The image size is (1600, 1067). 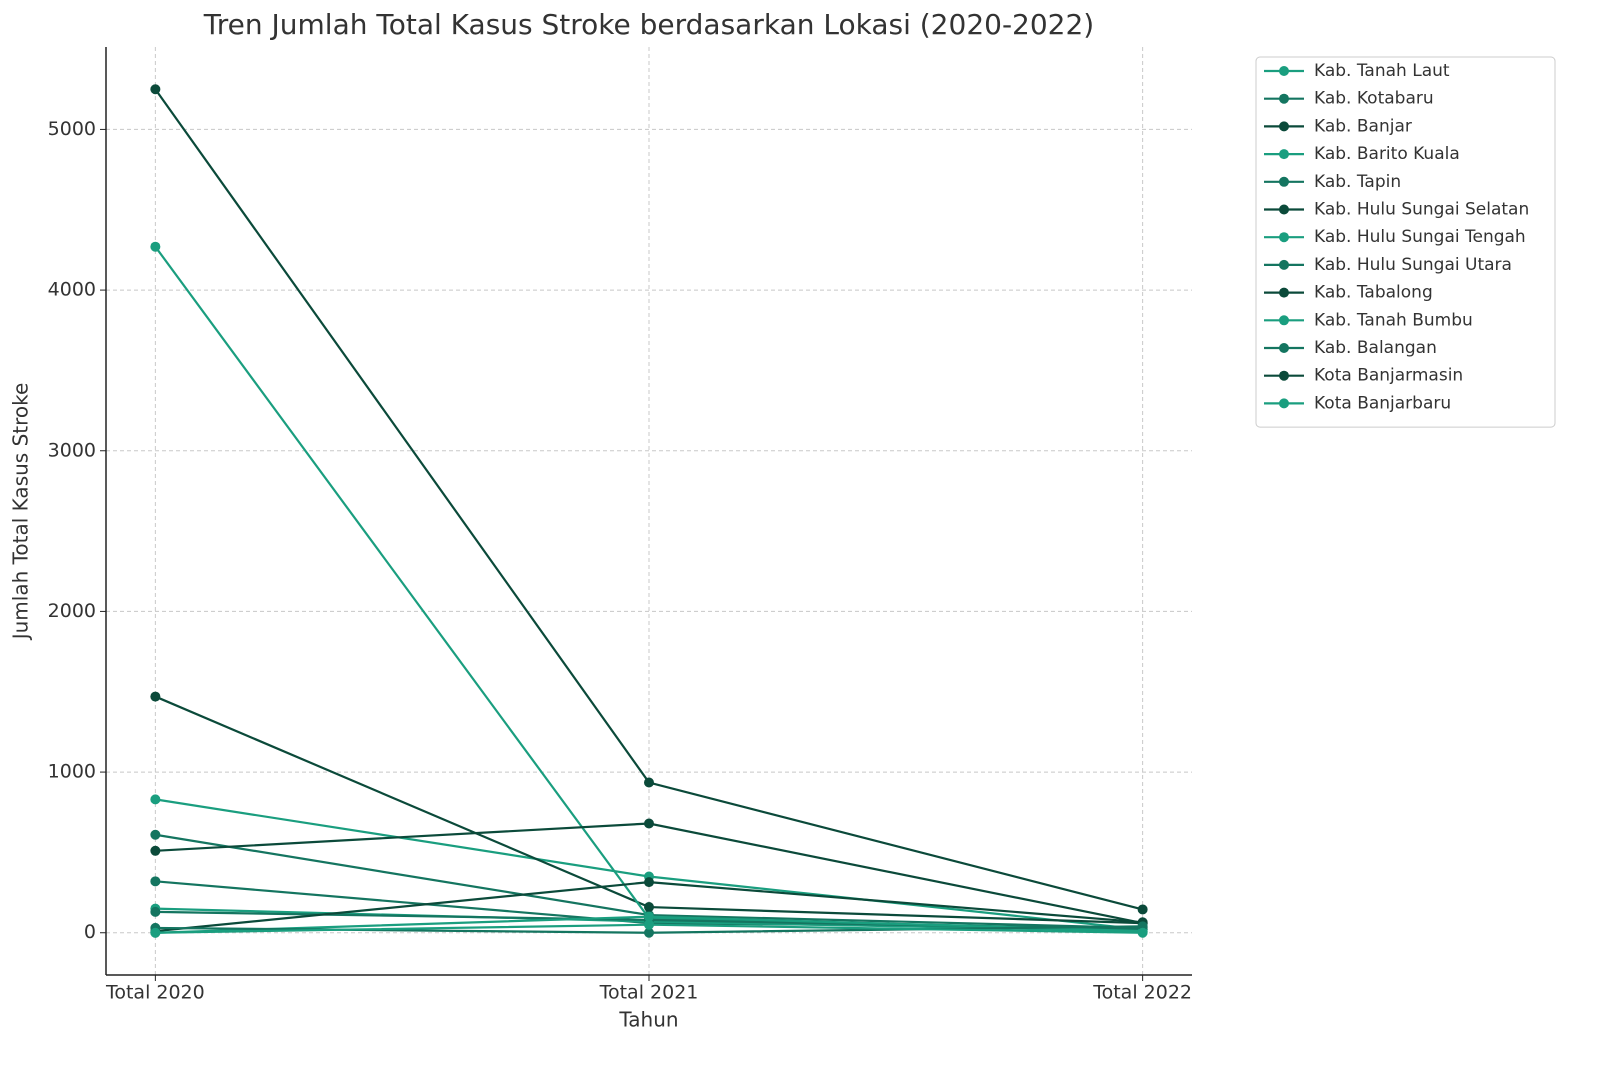 I want to click on legend-box, so click(x=1405, y=242).